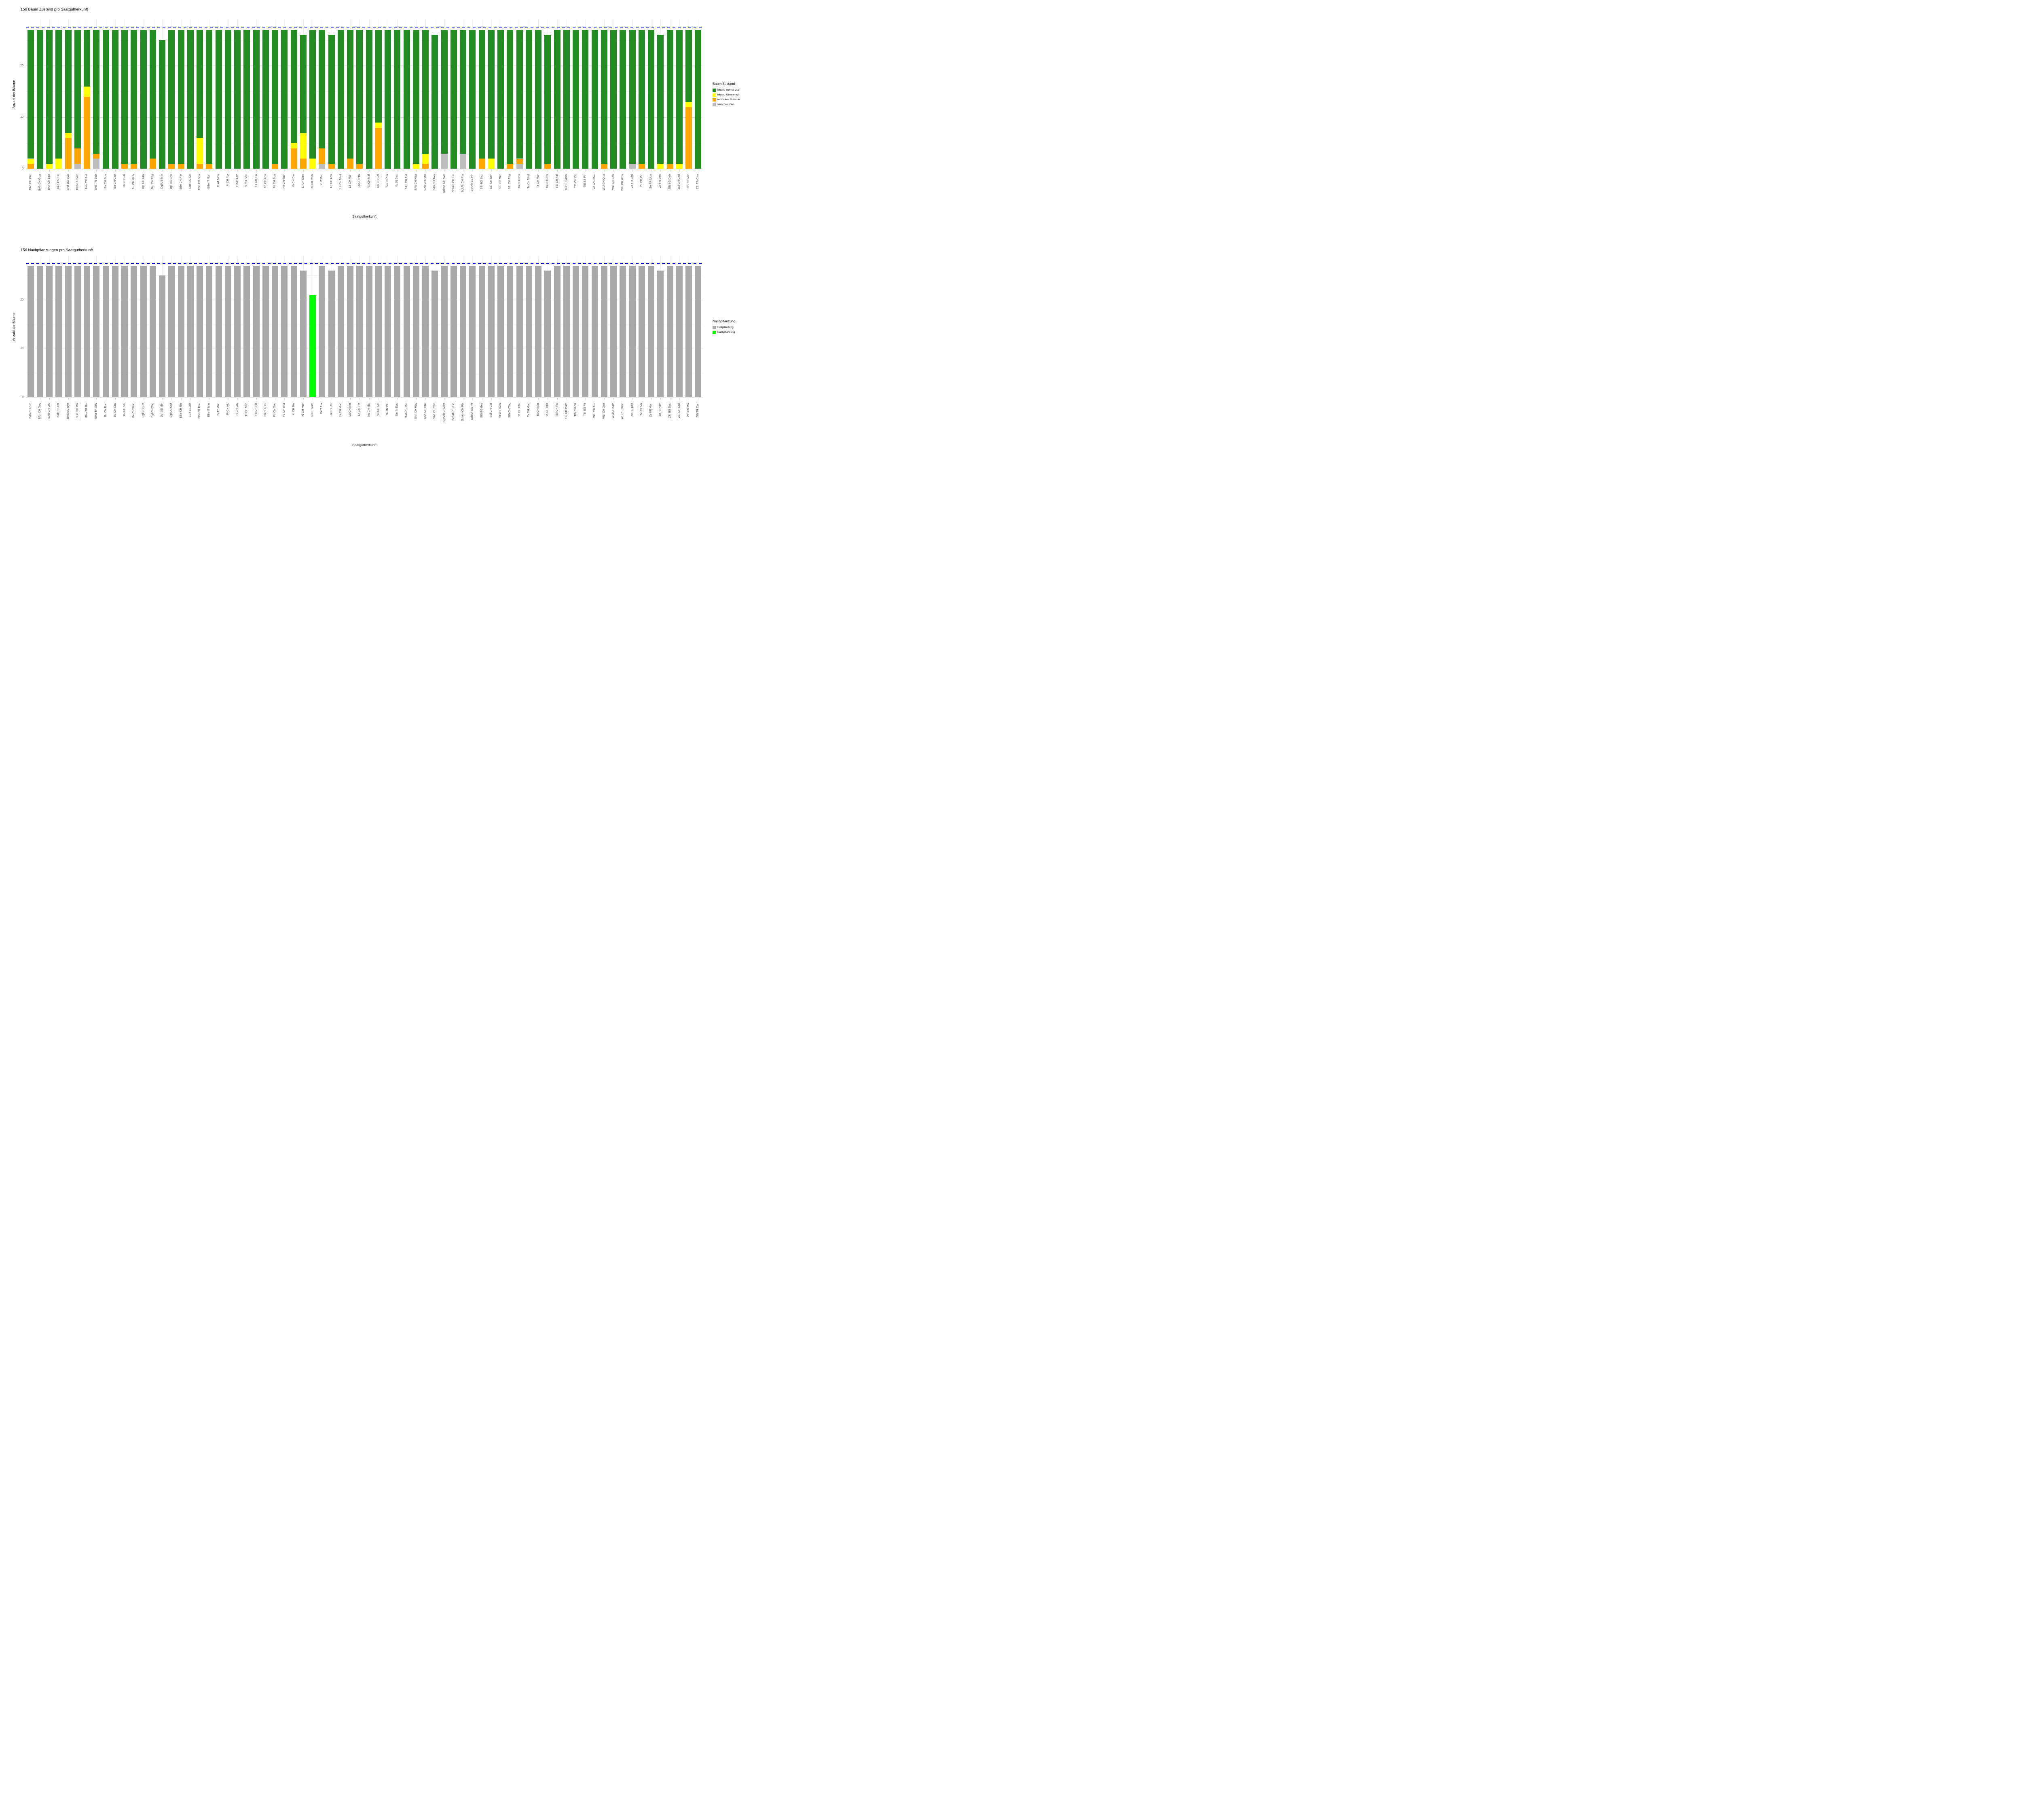 The width and height of the screenshot is (2022, 1820). What do you see at coordinates (434, 182) in the screenshot?
I see `x-tick-label: SAh CH Twa` at bounding box center [434, 182].